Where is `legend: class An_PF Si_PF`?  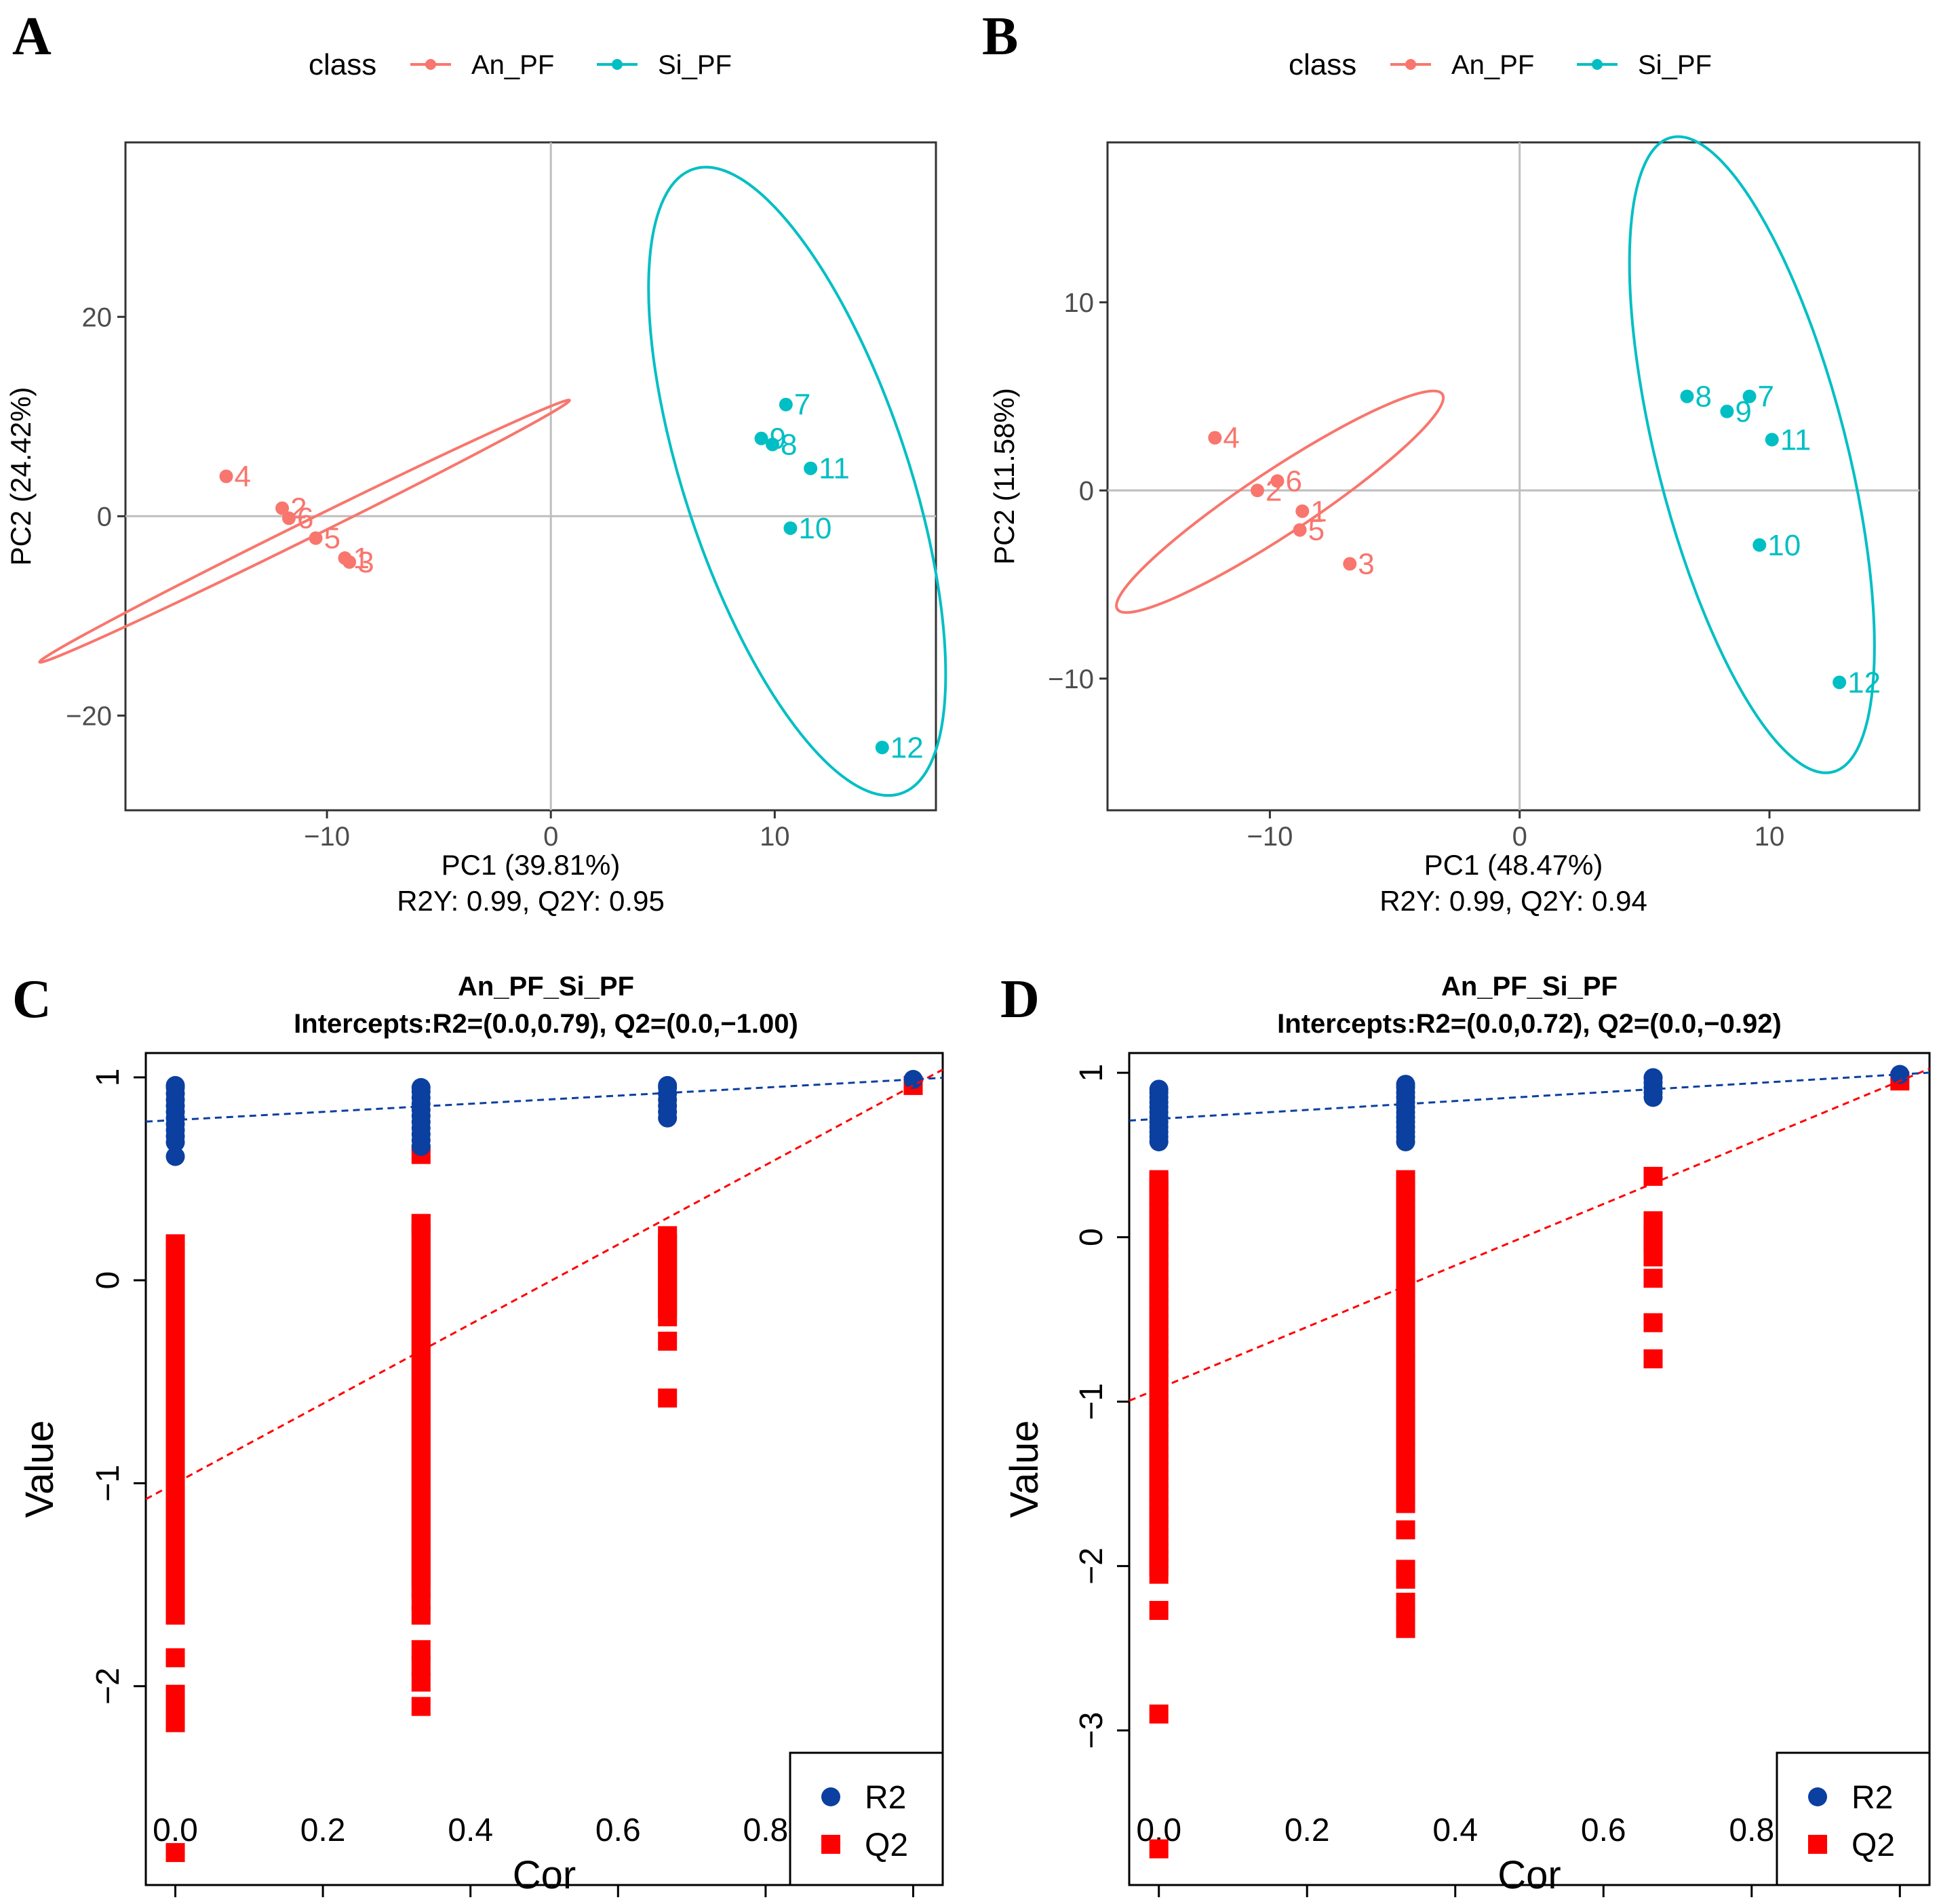 legend: class An_PF Si_PF is located at coordinates (1501, 65).